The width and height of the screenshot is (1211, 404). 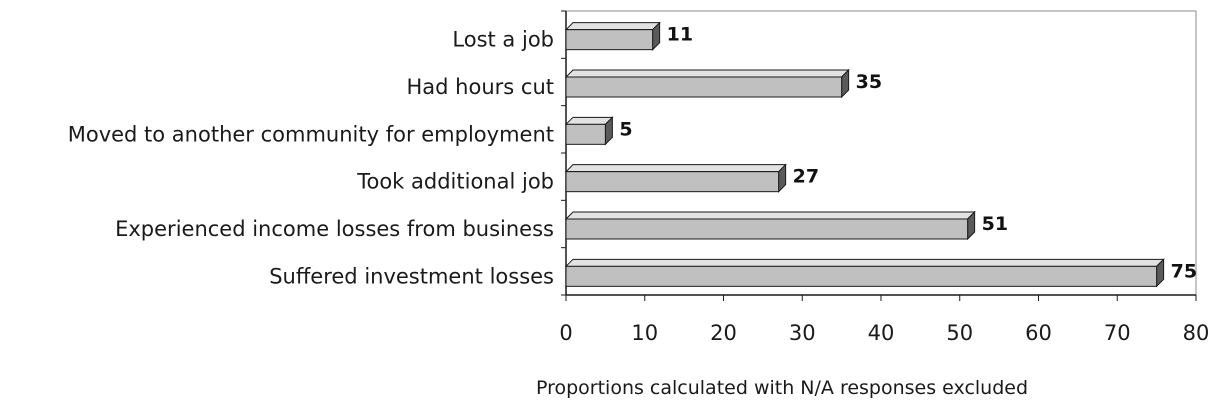 I want to click on x-tick-label: 80, so click(x=1196, y=333).